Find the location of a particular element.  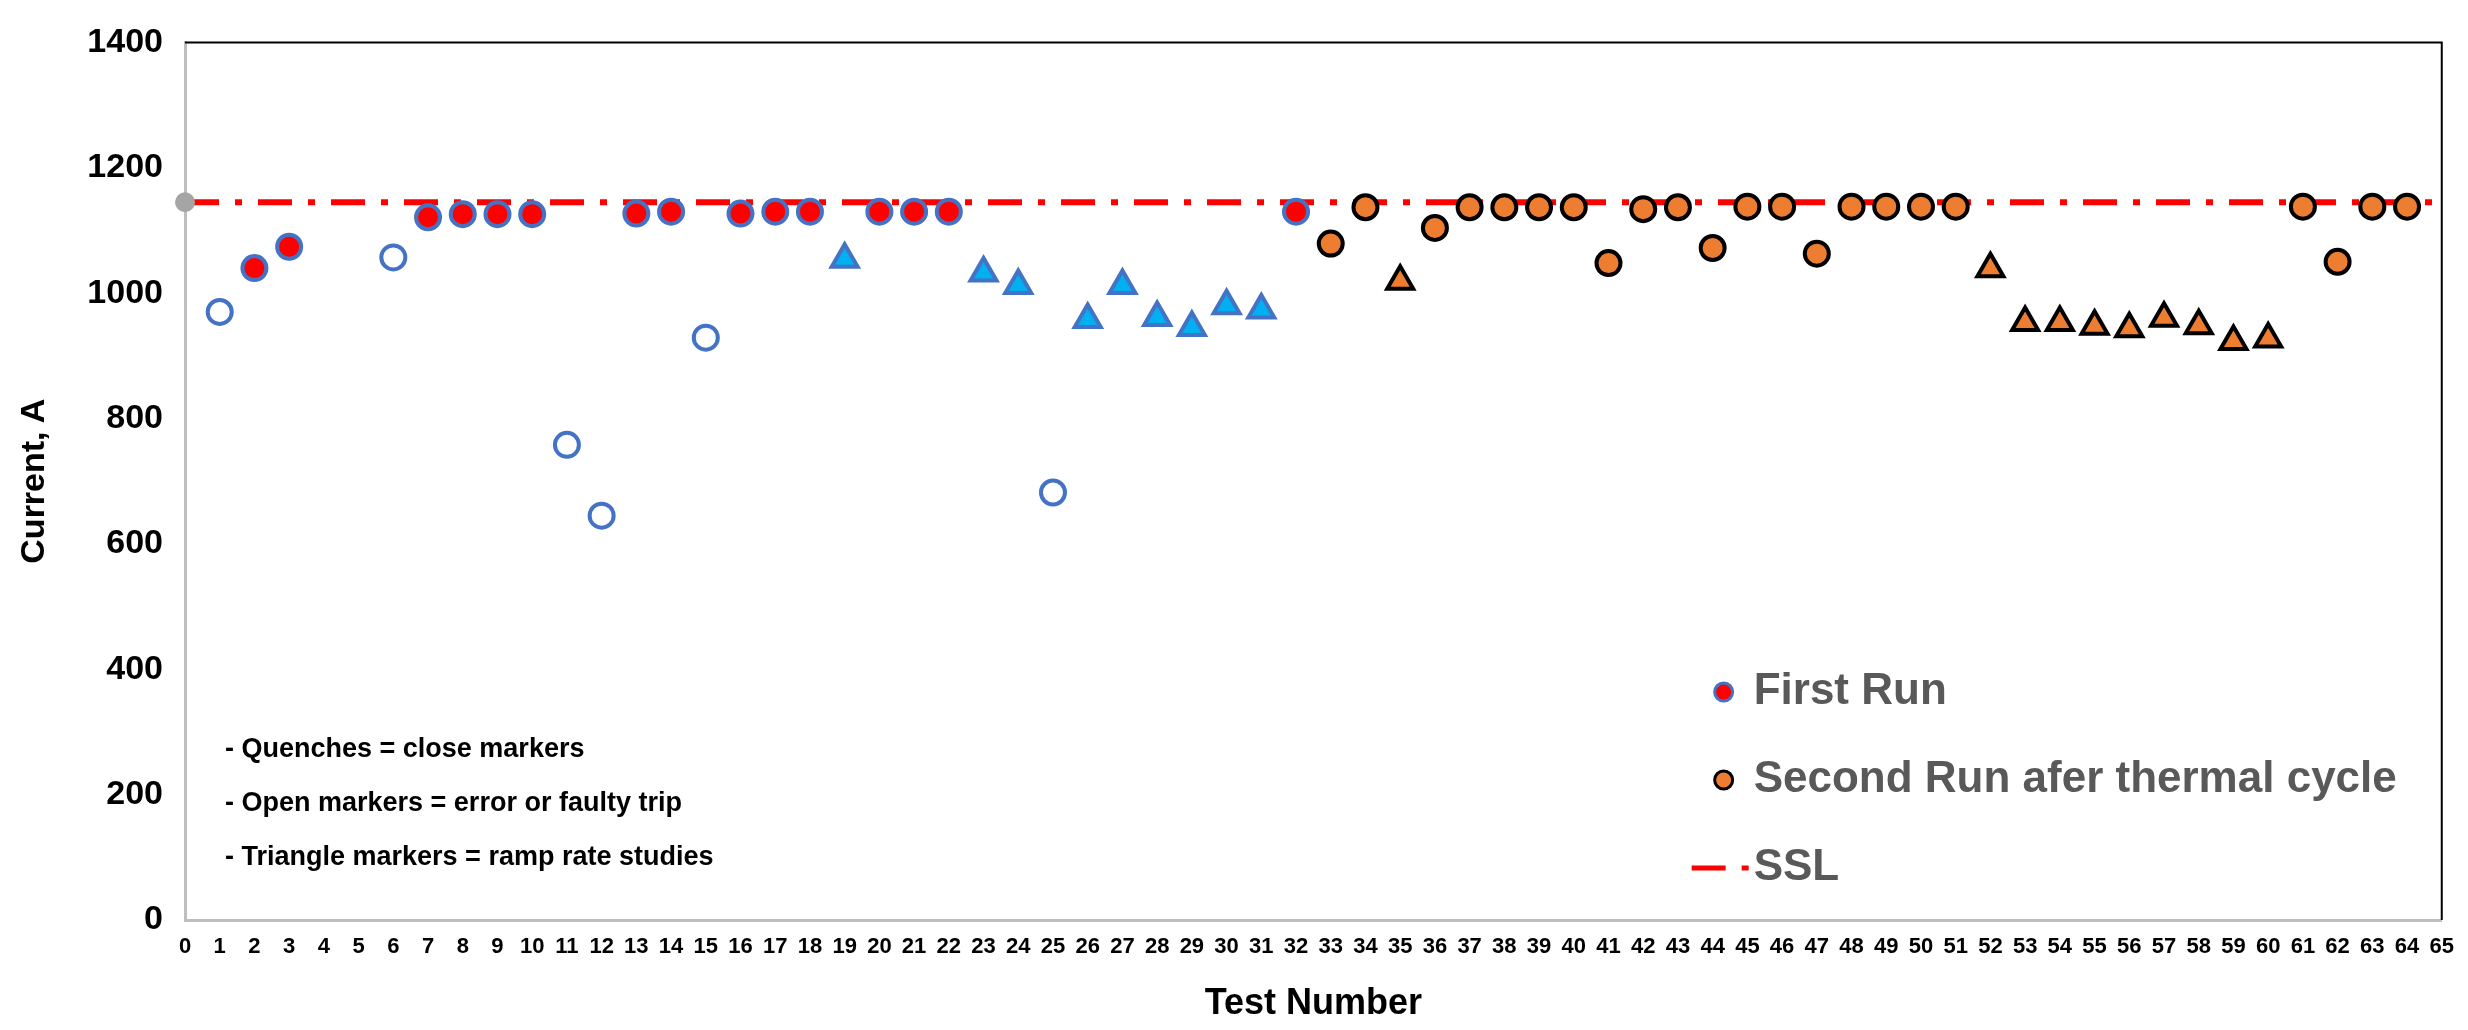

x-tick-label: 33 is located at coordinates (1330, 946).